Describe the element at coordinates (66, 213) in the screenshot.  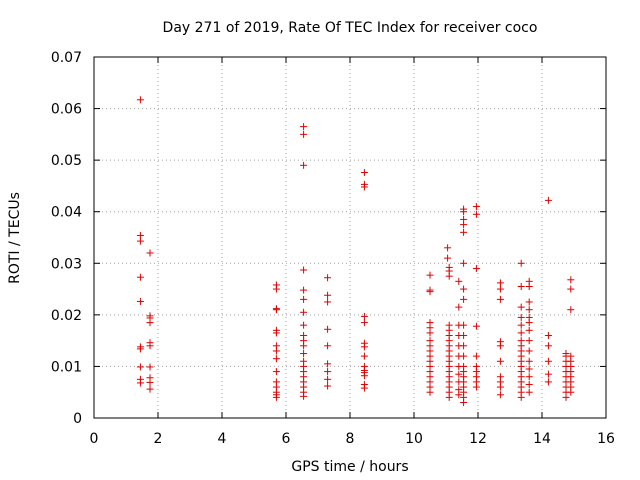
I see `y-tick-label: 0.04` at that location.